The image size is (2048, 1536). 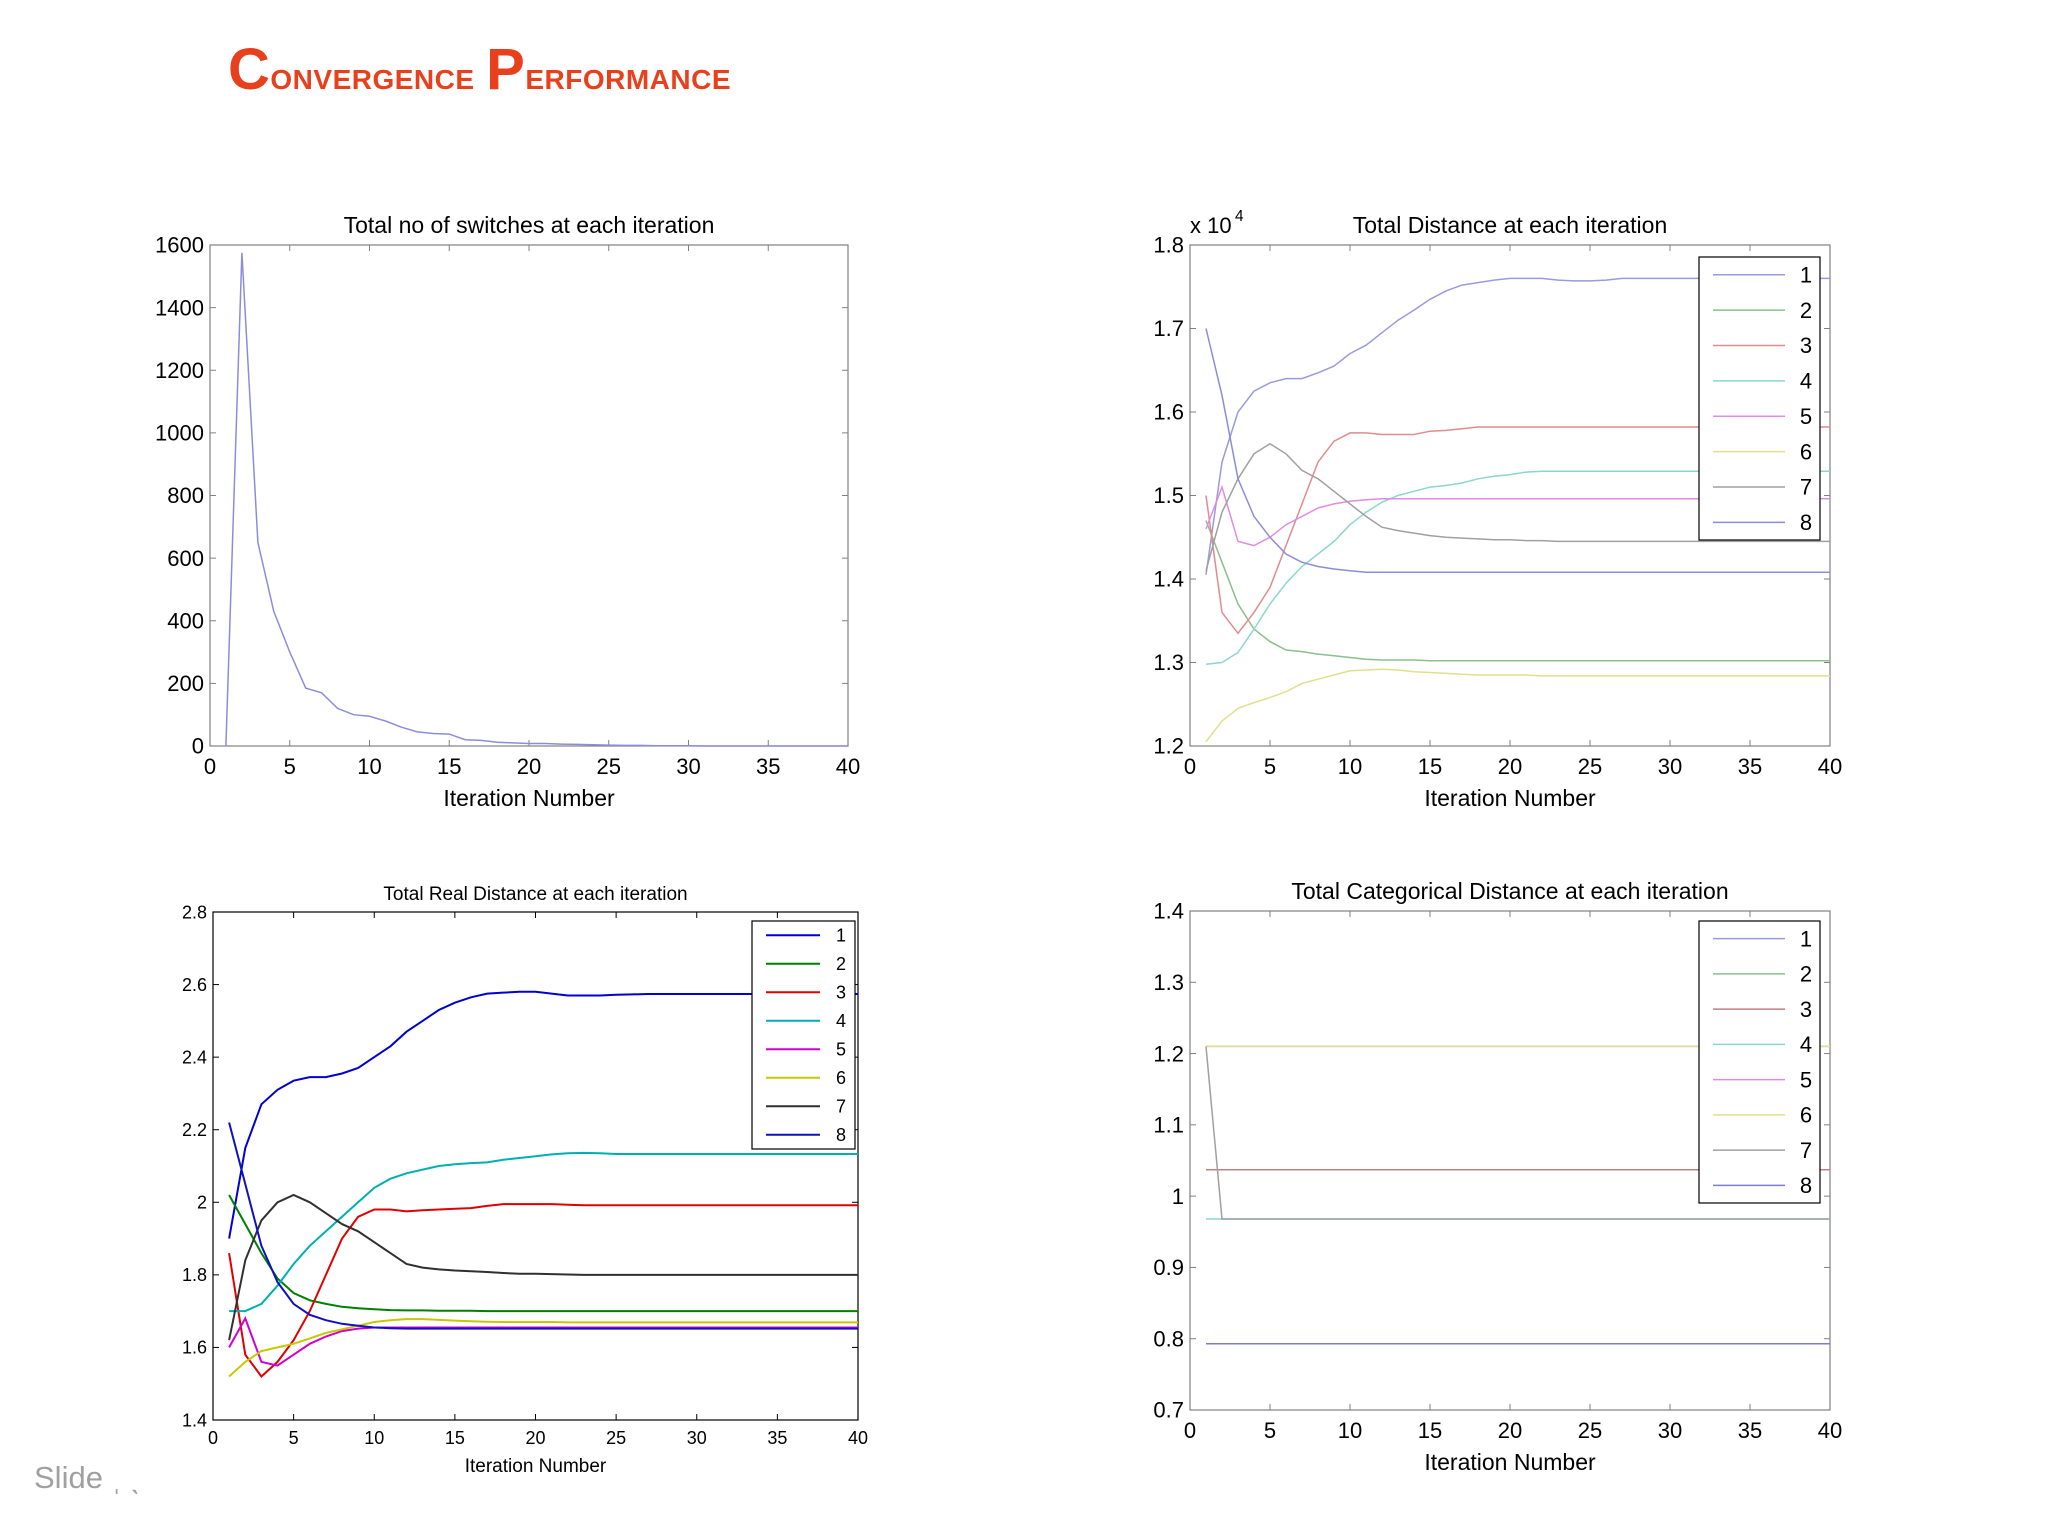 What do you see at coordinates (202, 1203) in the screenshot?
I see `y-tick-label: 2` at bounding box center [202, 1203].